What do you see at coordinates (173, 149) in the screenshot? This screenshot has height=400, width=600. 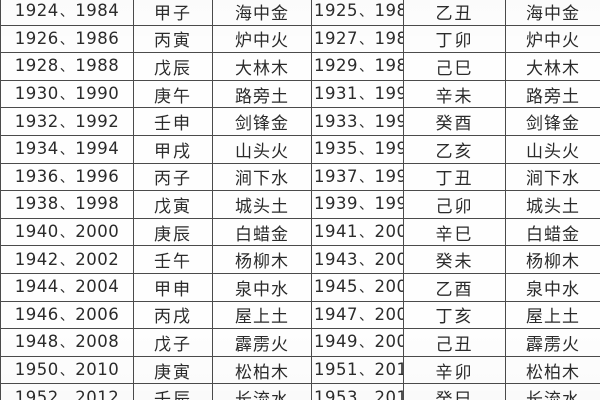 I see `ganzhi-cell: 甲戌` at bounding box center [173, 149].